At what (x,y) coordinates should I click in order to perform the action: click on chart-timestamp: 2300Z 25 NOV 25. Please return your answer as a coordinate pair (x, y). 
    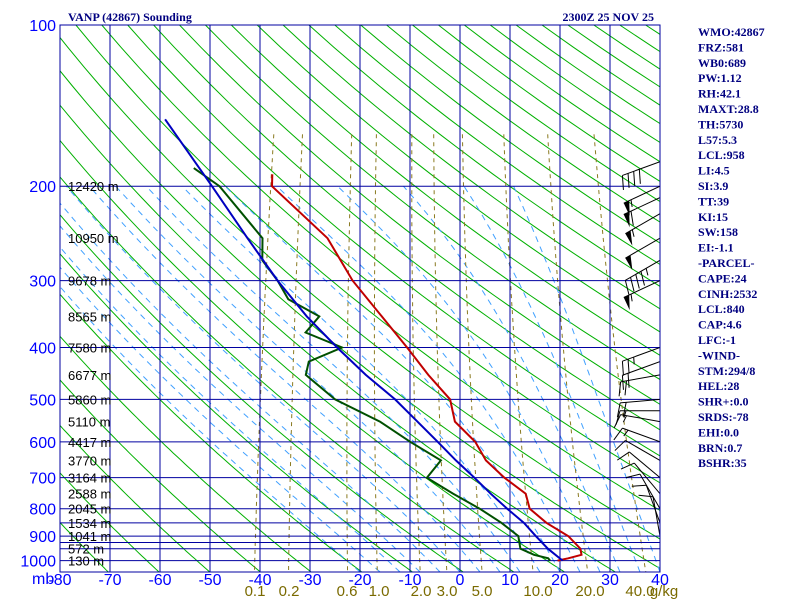
    Looking at the image, I should click on (608, 17).